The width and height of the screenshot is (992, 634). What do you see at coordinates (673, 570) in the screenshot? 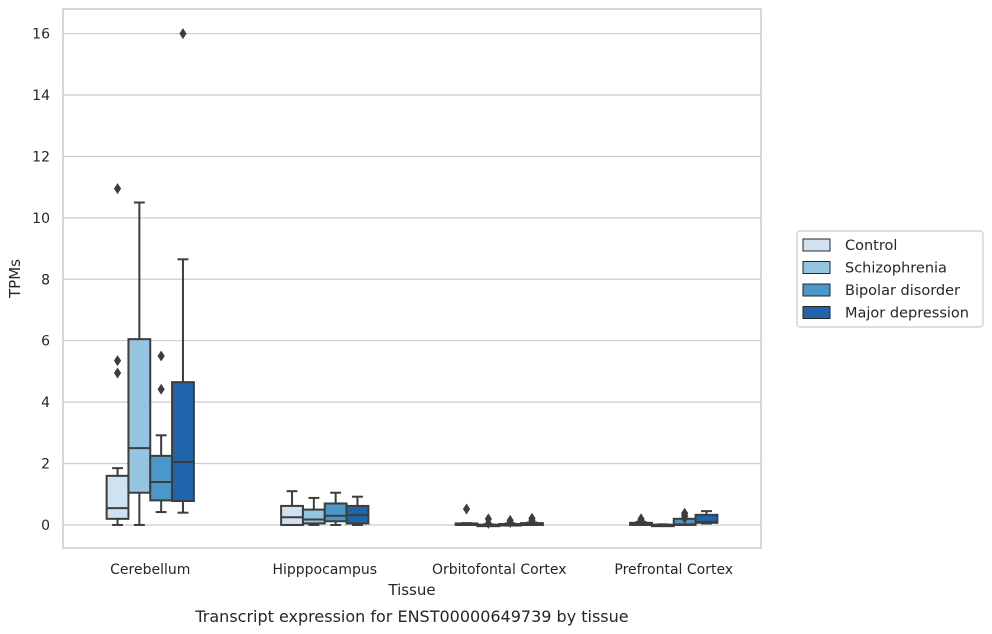
I see `x-tick-label: Prefrontal Cortex` at bounding box center [673, 570].